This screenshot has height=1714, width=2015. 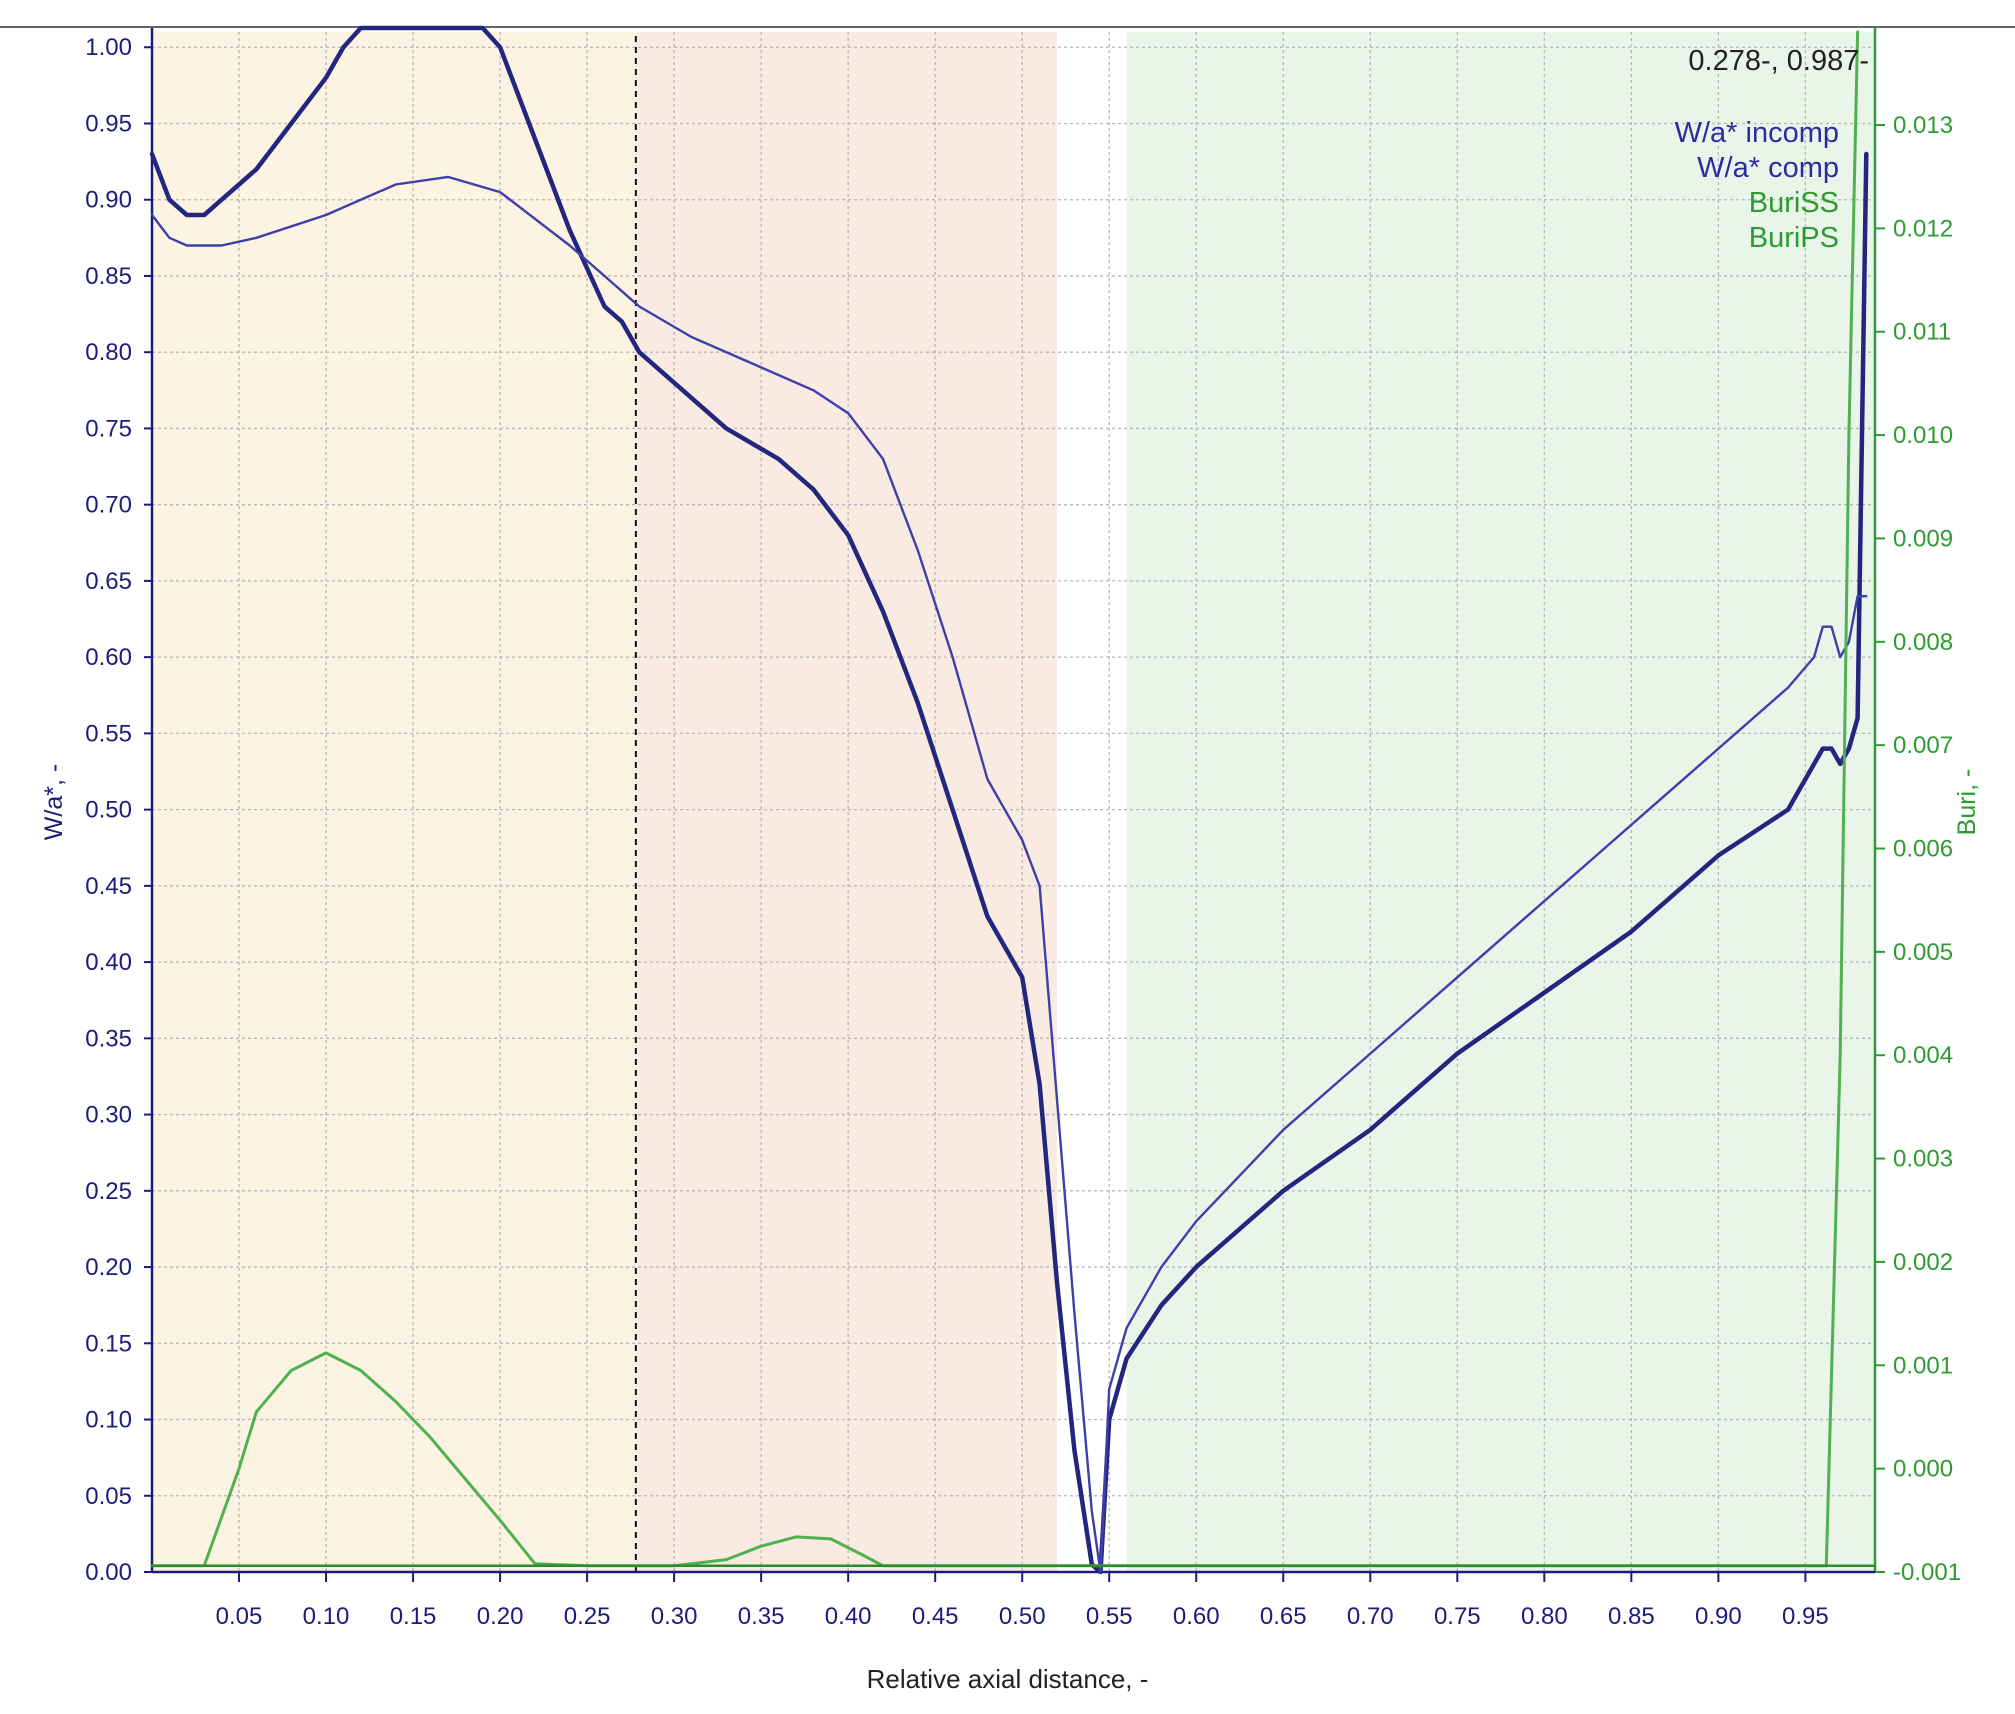 I want to click on left-tick-label: 1.00, so click(x=108, y=47).